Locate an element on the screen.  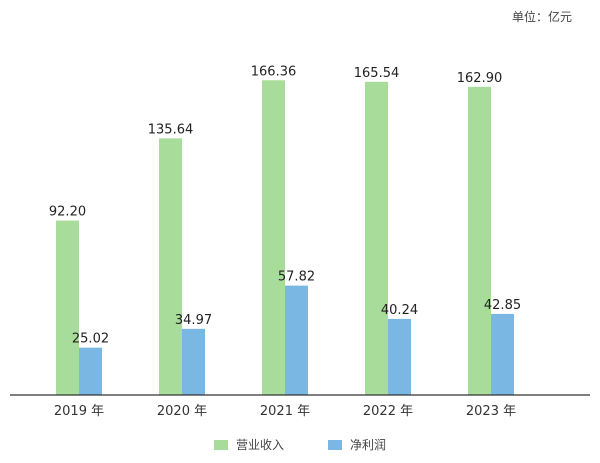
legend-item-net-profit: 净利润 is located at coordinates (357, 444).